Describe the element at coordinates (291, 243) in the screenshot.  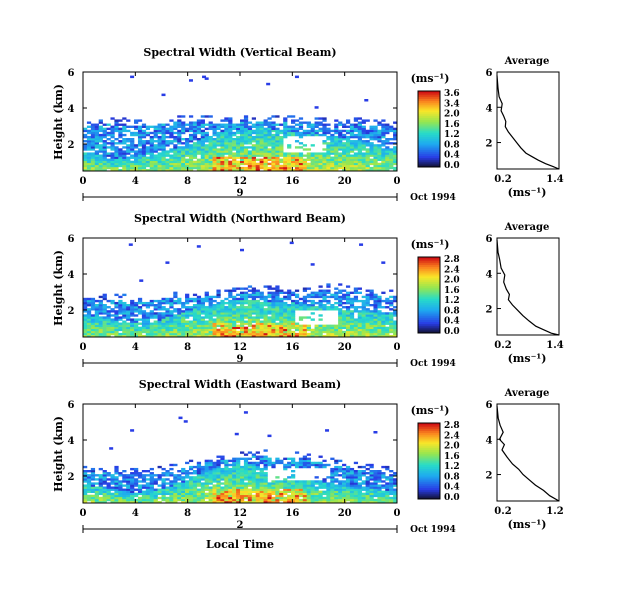
I see `sparse-echo-cell` at that location.